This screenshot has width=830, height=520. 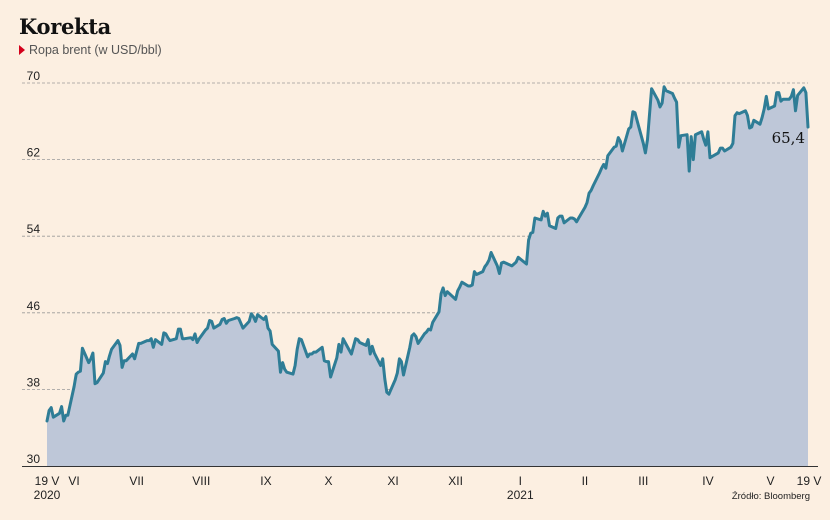 What do you see at coordinates (136, 481) in the screenshot?
I see `x-tick-label: VII` at bounding box center [136, 481].